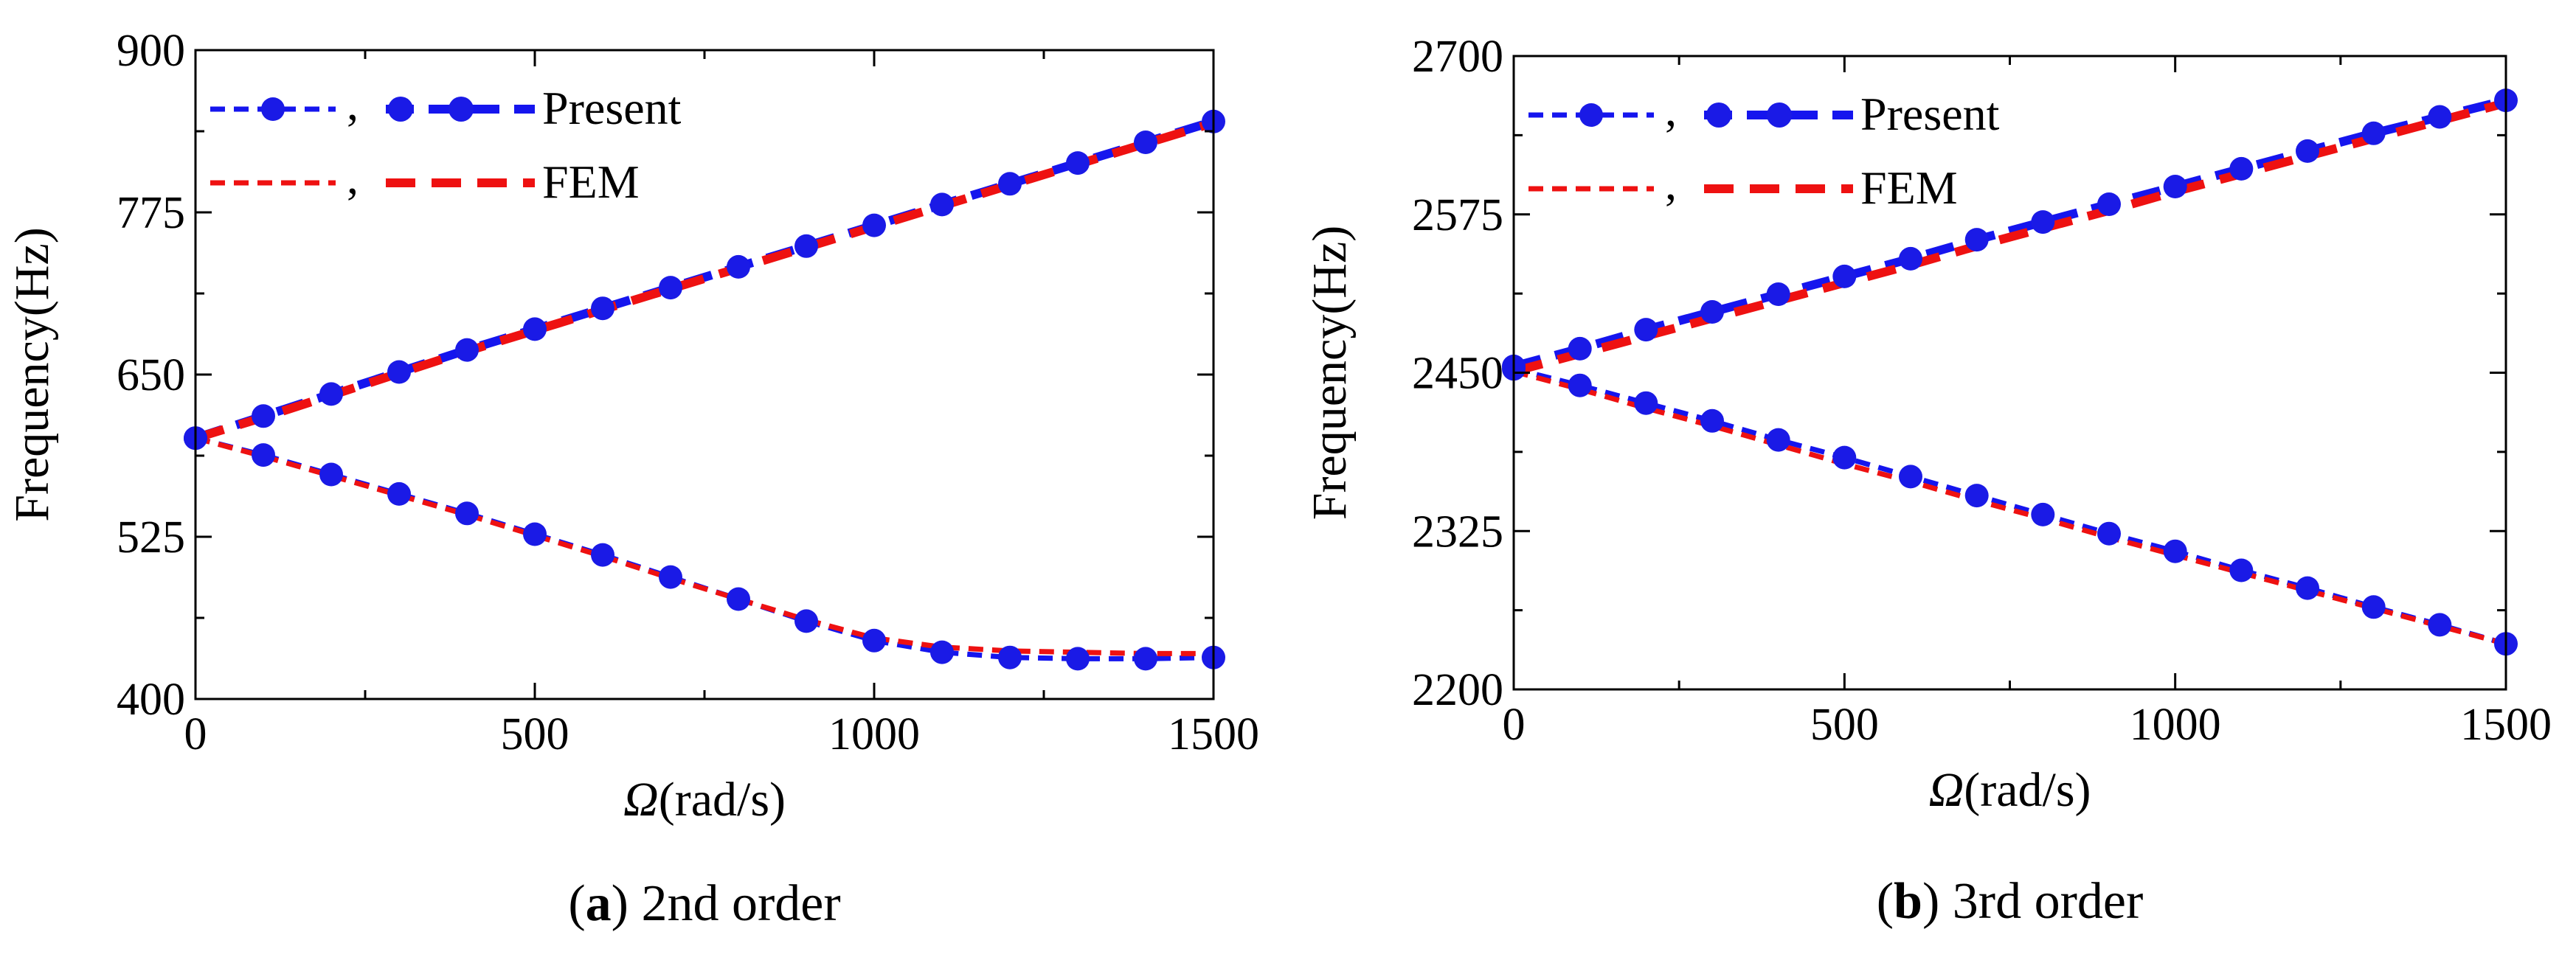 The height and width of the screenshot is (960, 2576). I want to click on y-tick-label: 2325, so click(1458, 532).